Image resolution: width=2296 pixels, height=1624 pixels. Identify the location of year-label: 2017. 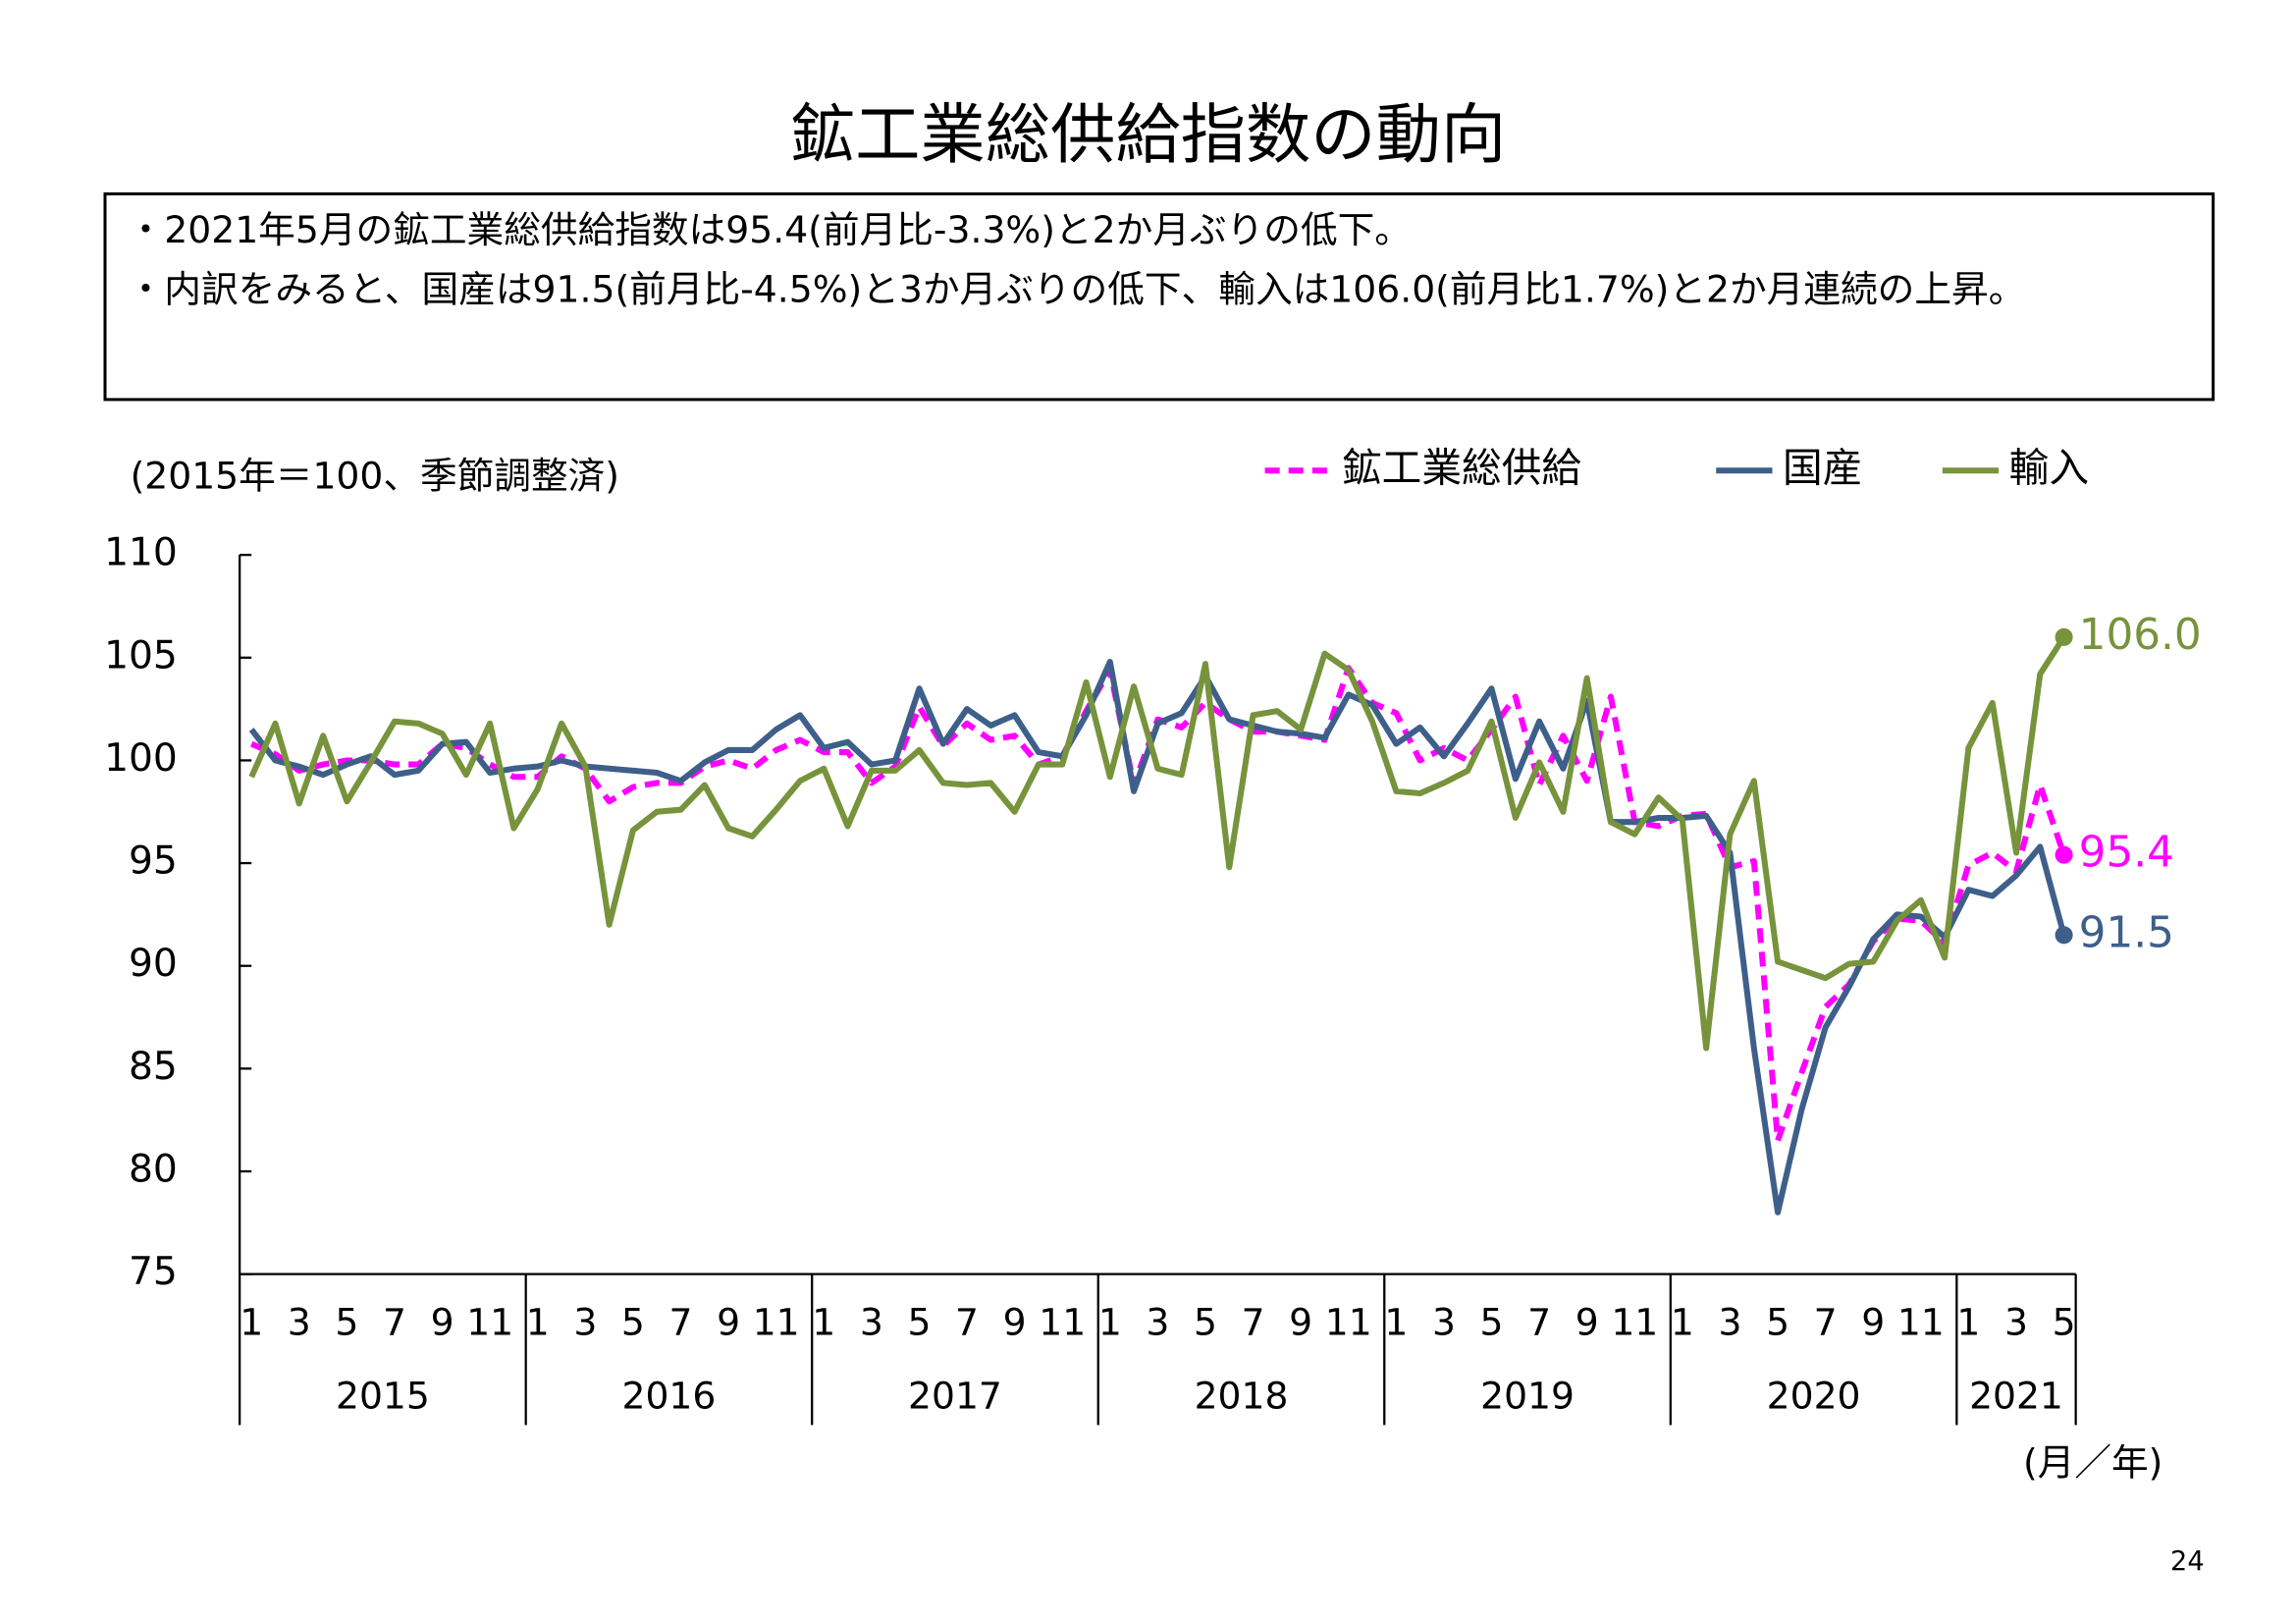
(955, 1396).